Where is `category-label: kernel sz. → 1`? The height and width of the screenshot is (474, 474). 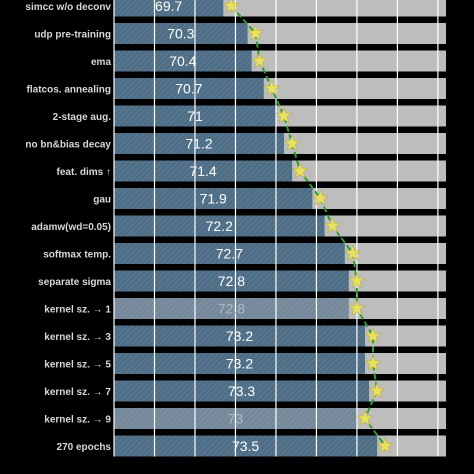
category-label: kernel sz. → 1 is located at coordinates (77, 310).